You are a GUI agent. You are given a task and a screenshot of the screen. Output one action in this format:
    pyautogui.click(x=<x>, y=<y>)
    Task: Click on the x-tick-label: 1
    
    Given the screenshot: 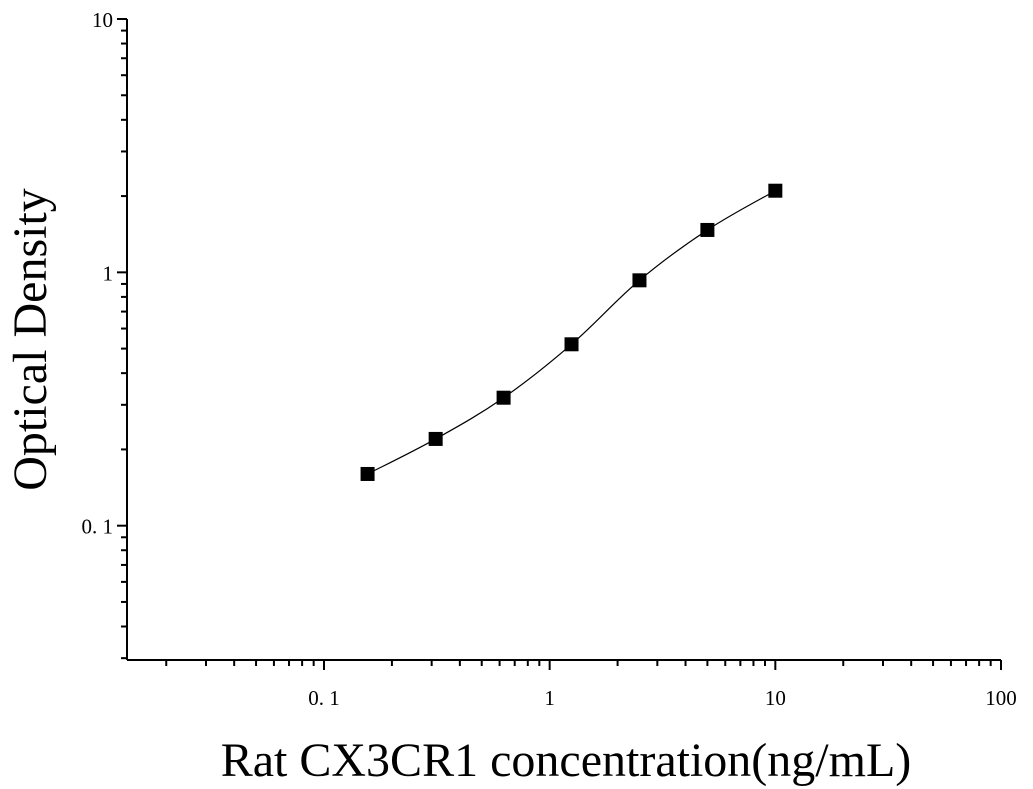 What is the action you would take?
    pyautogui.click(x=549, y=698)
    